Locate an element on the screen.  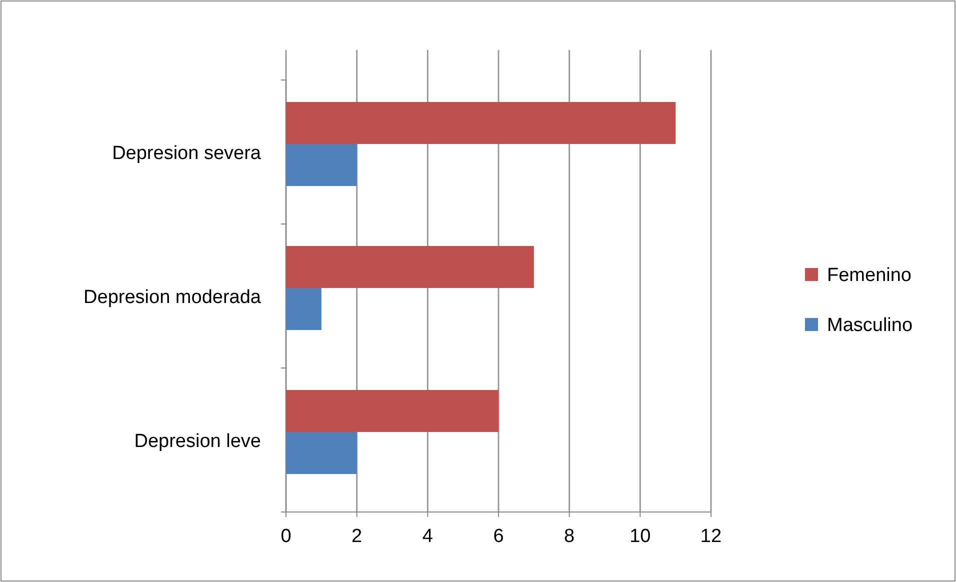
x-tick-label: 2 is located at coordinates (357, 536).